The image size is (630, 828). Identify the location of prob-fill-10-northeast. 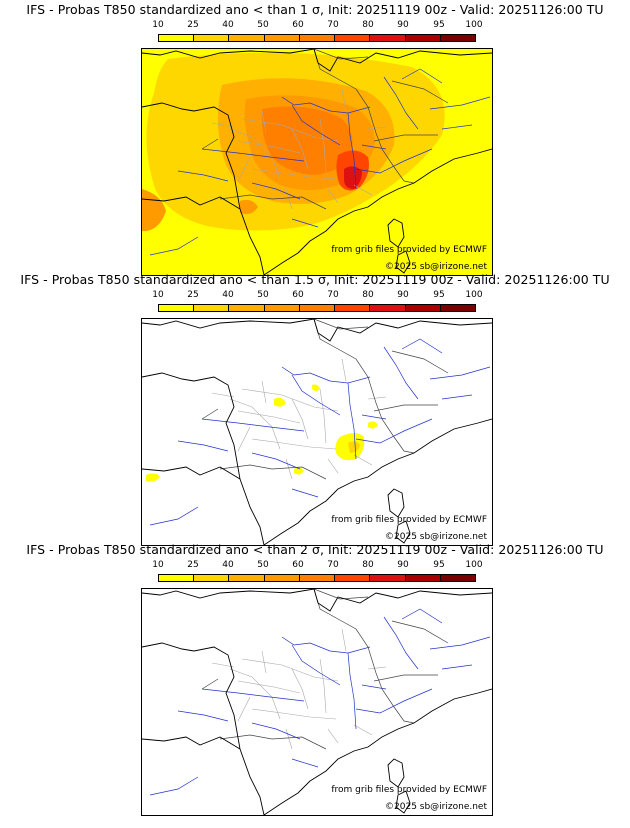
(316, 387).